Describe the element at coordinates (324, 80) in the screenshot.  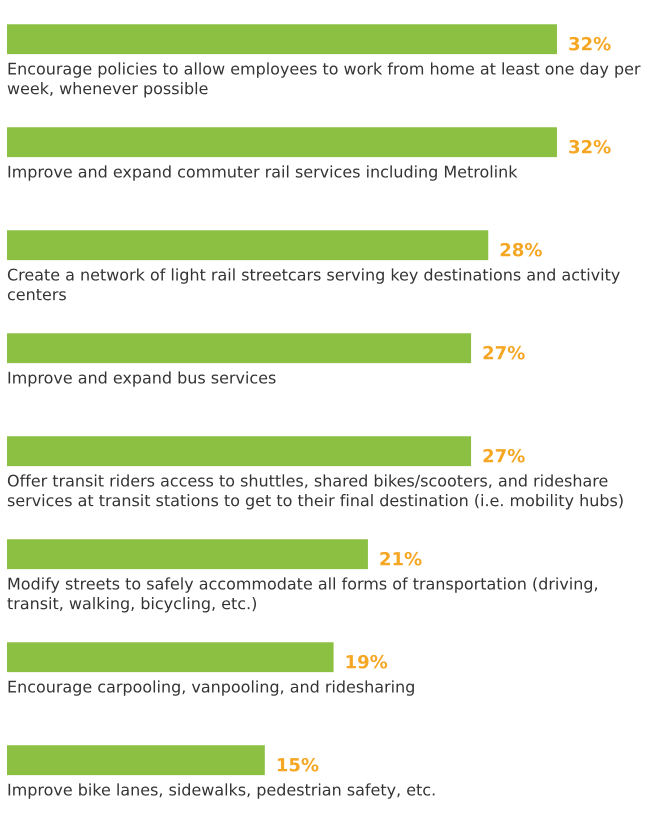
I see `y-tick-label: Encourage policies to allow employees to work from home at least one day per week, whenever possible` at that location.